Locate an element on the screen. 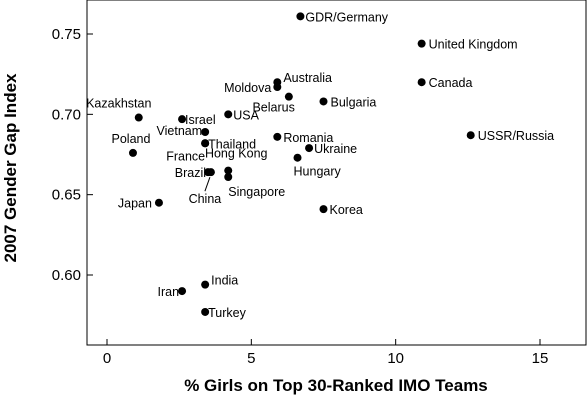  point-label: Kazakhstan is located at coordinates (118, 104).